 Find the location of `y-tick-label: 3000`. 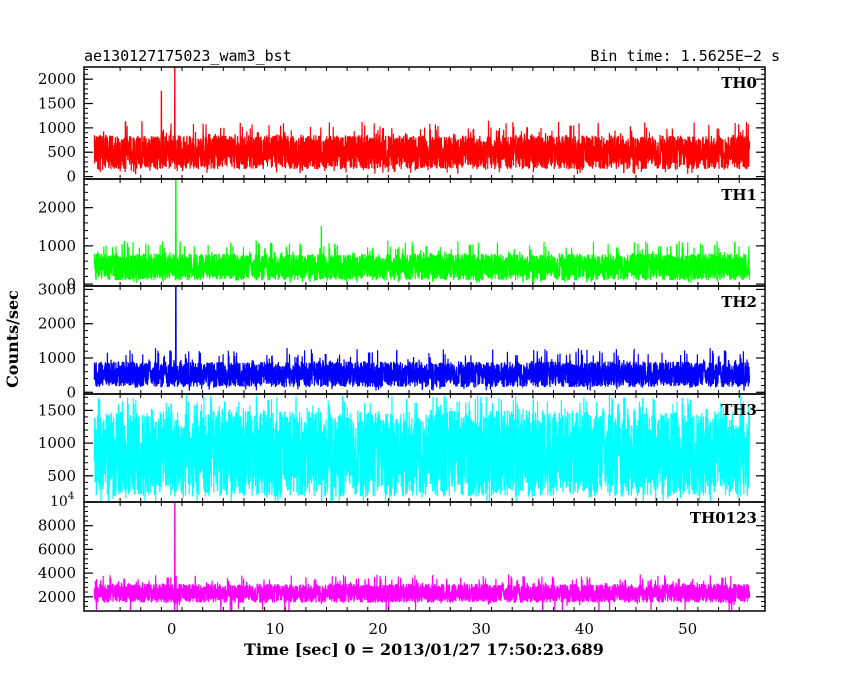

y-tick-label: 3000 is located at coordinates (57, 289).